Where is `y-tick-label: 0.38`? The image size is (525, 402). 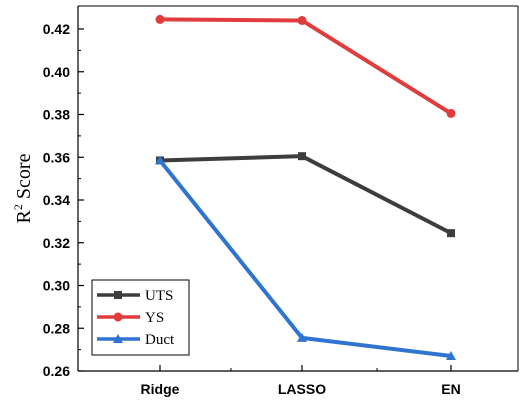 y-tick-label: 0.38 is located at coordinates (56, 115).